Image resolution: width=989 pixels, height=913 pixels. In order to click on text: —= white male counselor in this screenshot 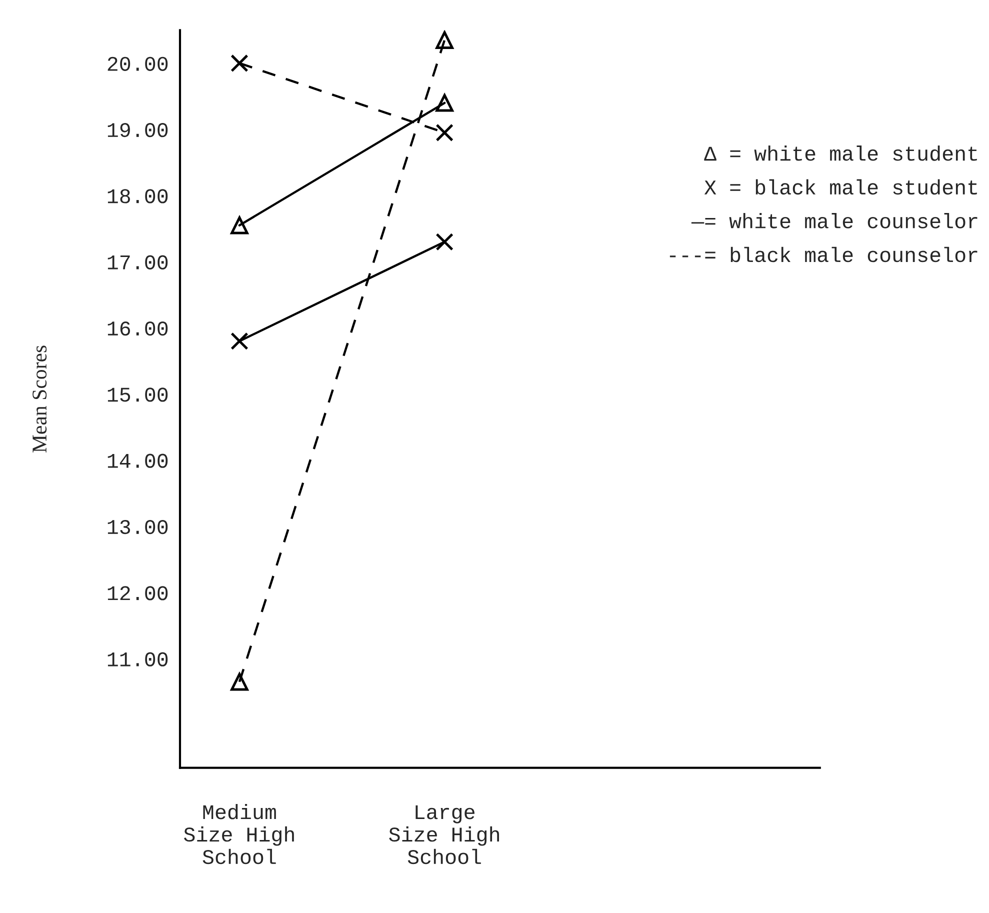, I will do `click(834, 220)`.